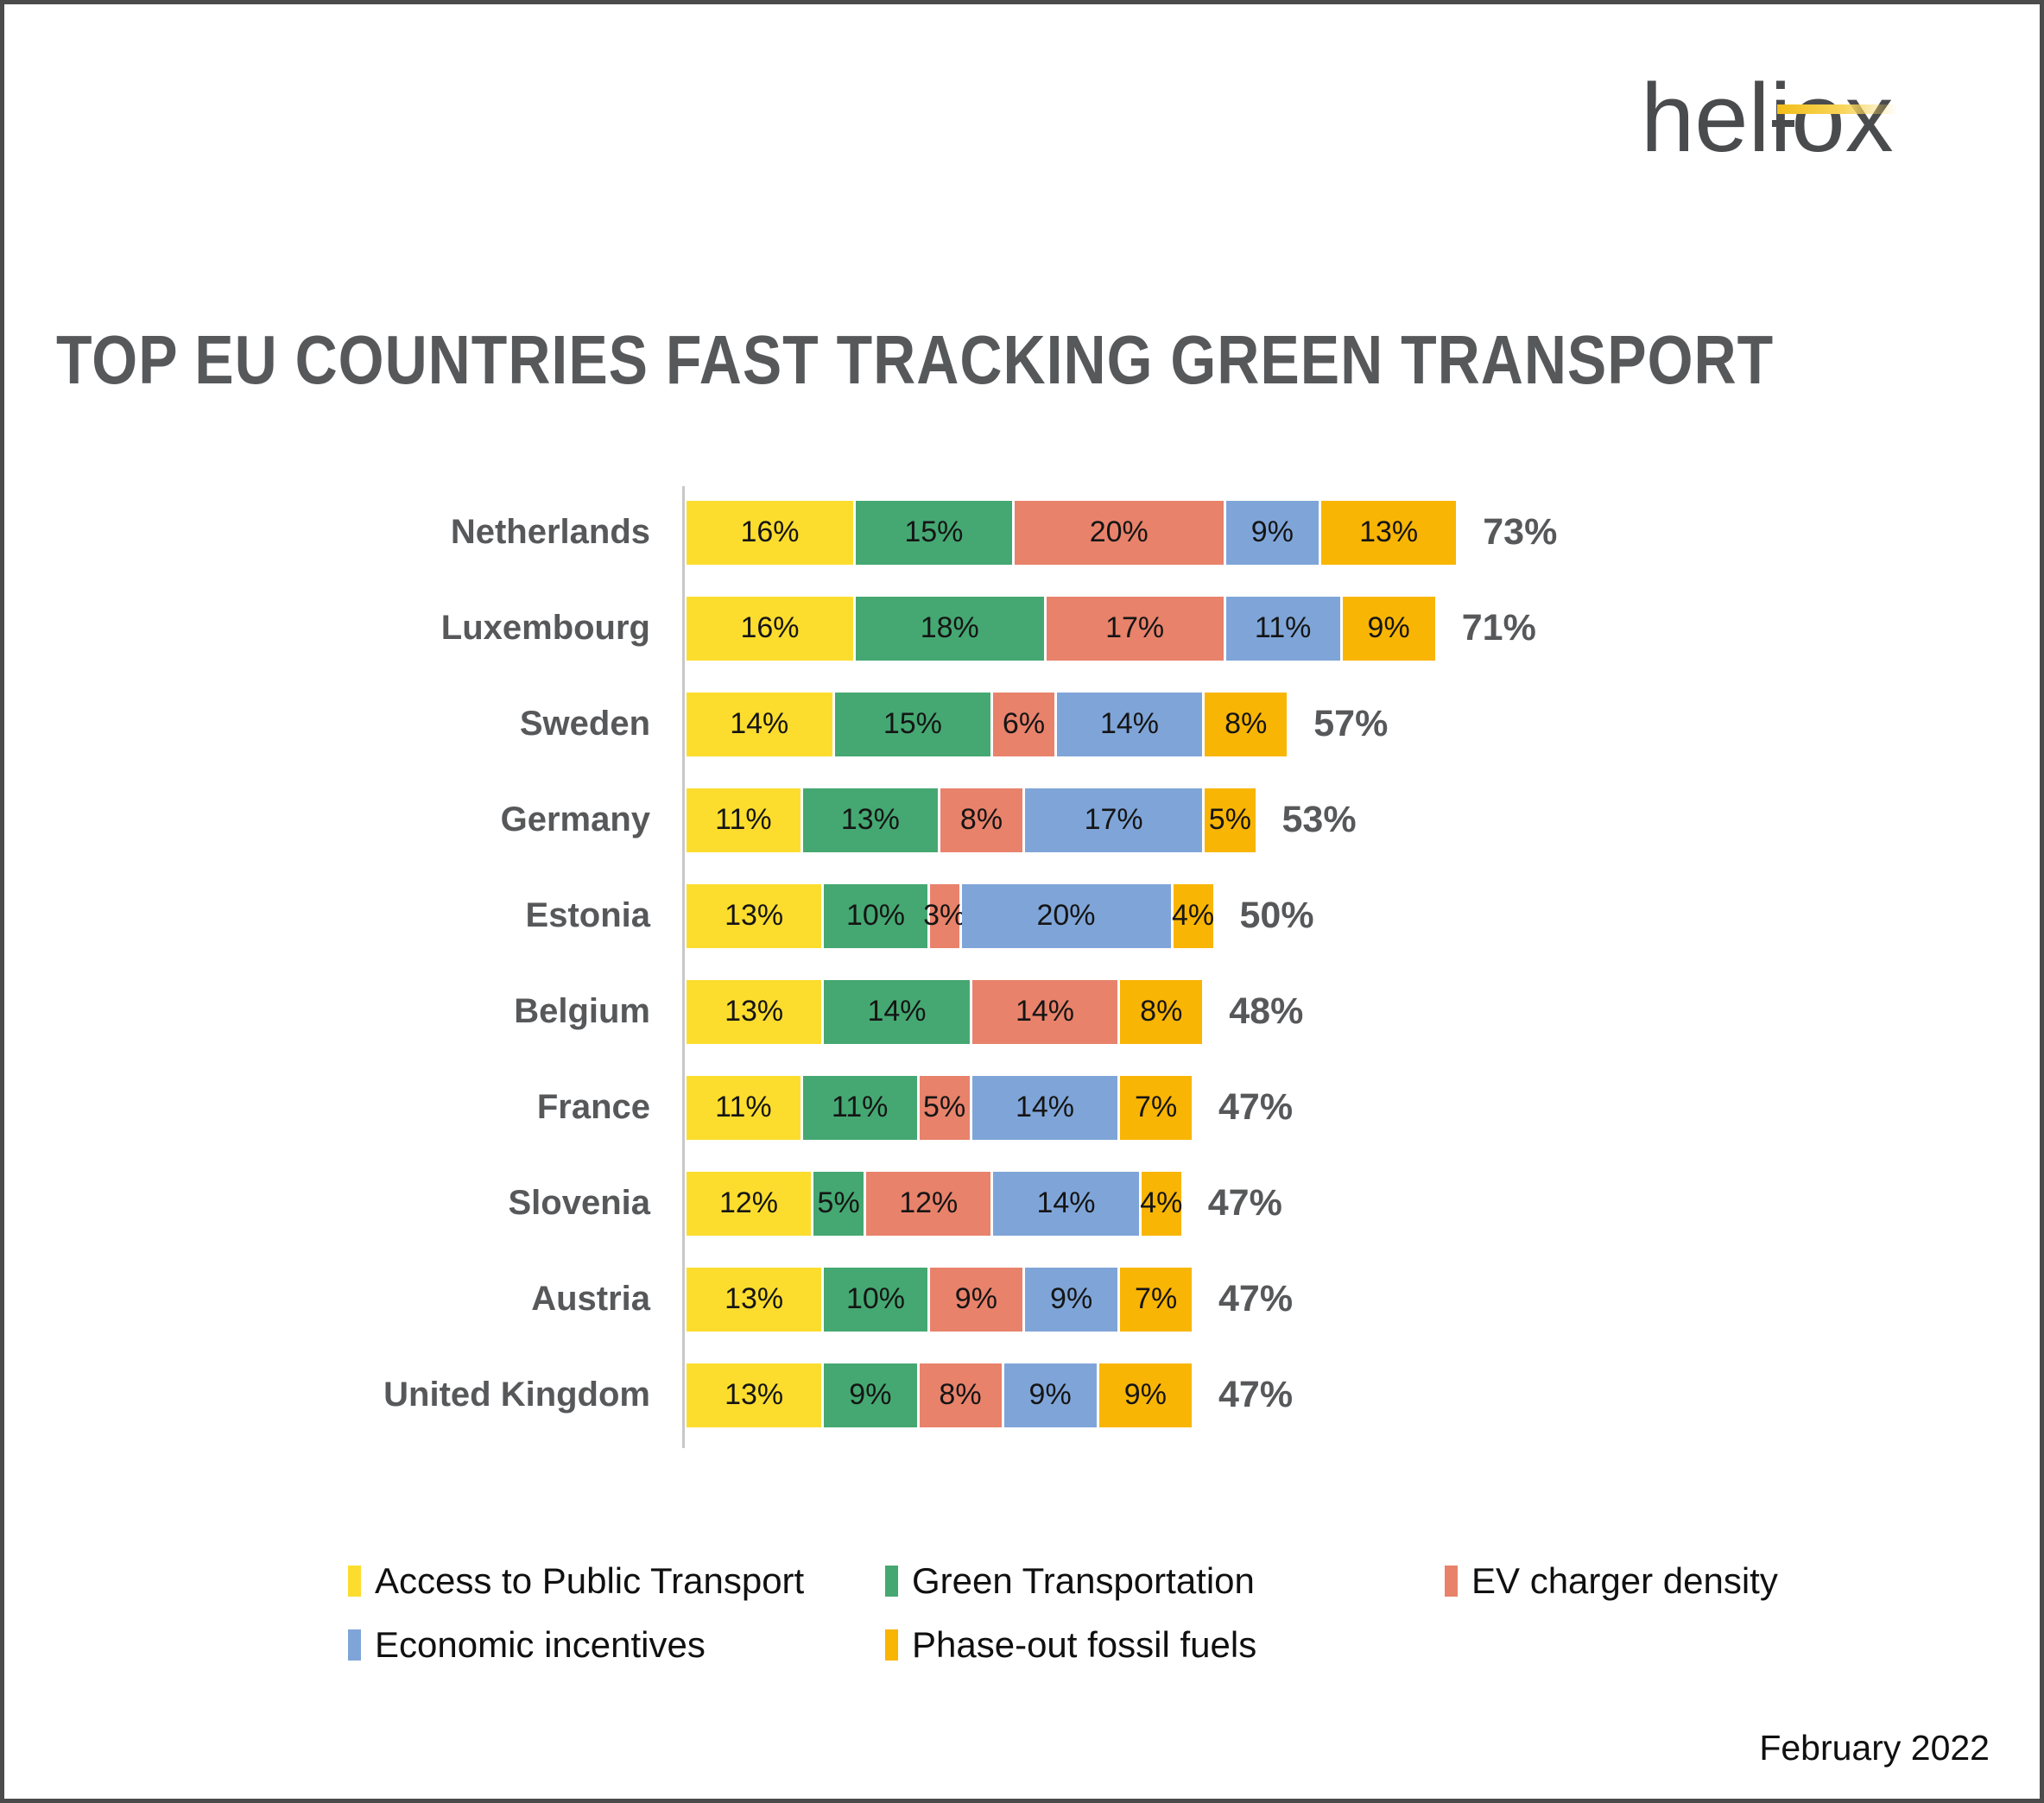  I want to click on chart-row: Netherlands 16% 15% 20% 9% 13% 73%, so click(1022, 532).